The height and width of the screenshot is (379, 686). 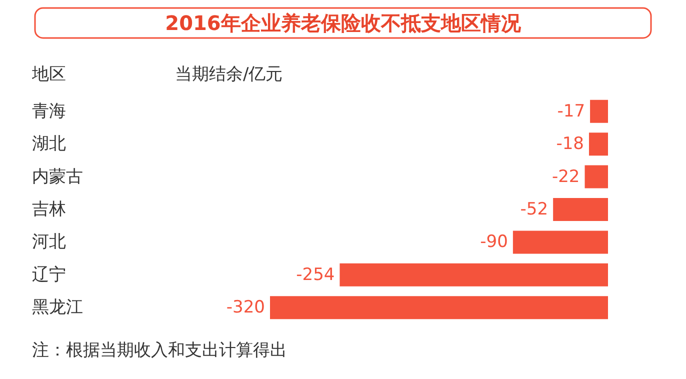 What do you see at coordinates (245, 308) in the screenshot?
I see `data-label: -320` at bounding box center [245, 308].